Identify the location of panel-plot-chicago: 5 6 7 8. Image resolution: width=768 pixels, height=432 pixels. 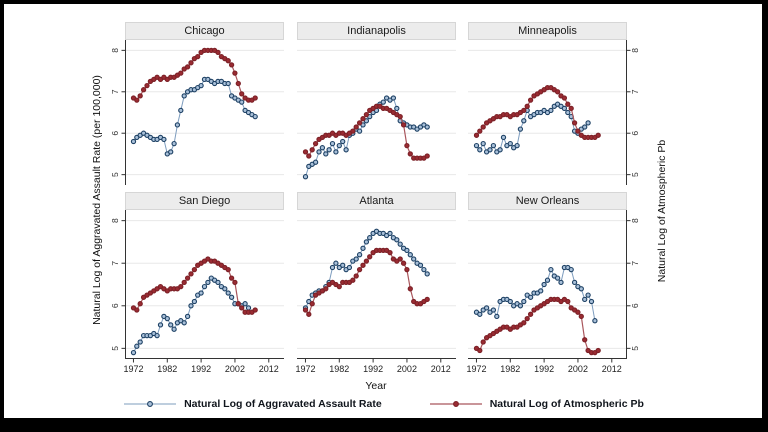
(197, 112).